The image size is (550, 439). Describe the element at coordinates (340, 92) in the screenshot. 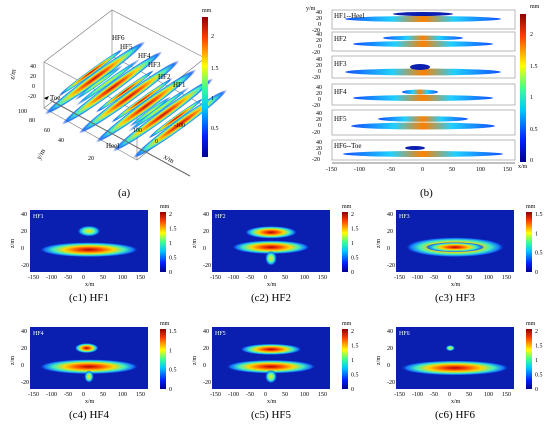

I see `b-slice-label-4: HF4` at that location.